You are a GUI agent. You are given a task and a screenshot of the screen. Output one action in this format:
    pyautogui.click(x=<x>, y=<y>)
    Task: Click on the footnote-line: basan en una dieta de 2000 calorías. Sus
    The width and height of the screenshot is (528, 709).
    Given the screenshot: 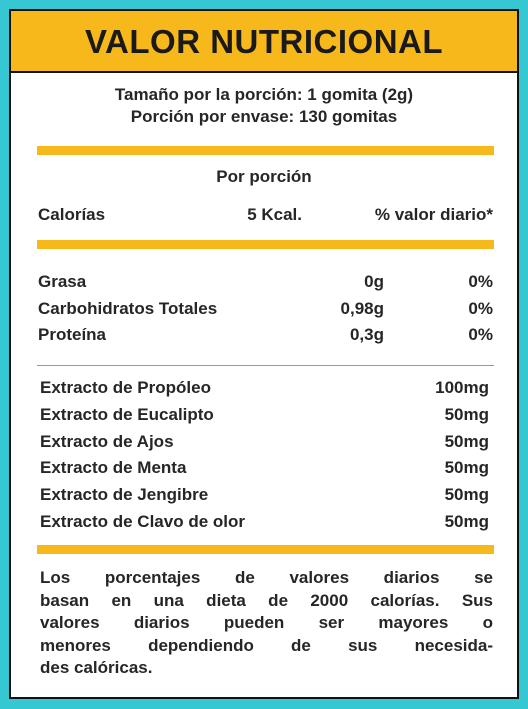 What is the action you would take?
    pyautogui.click(x=266, y=600)
    